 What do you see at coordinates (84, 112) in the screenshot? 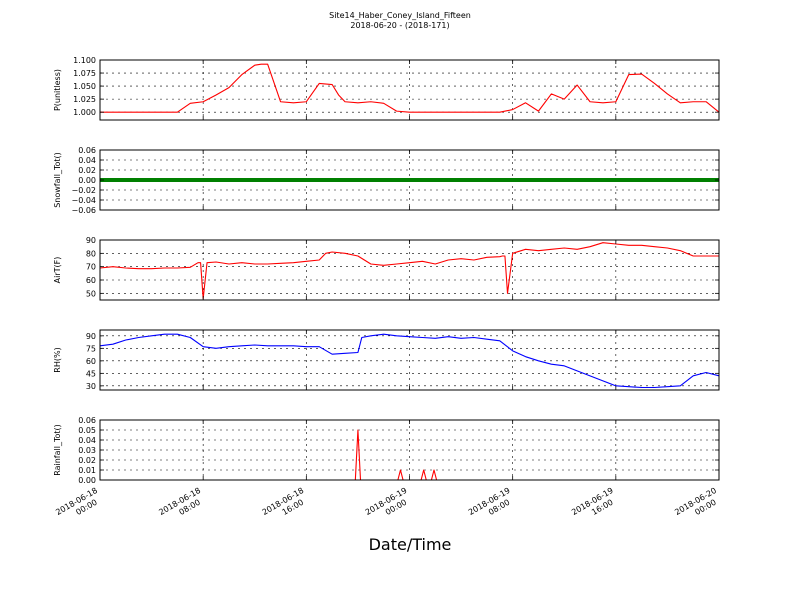
I see `y-tick-label: 1.000` at bounding box center [84, 112].